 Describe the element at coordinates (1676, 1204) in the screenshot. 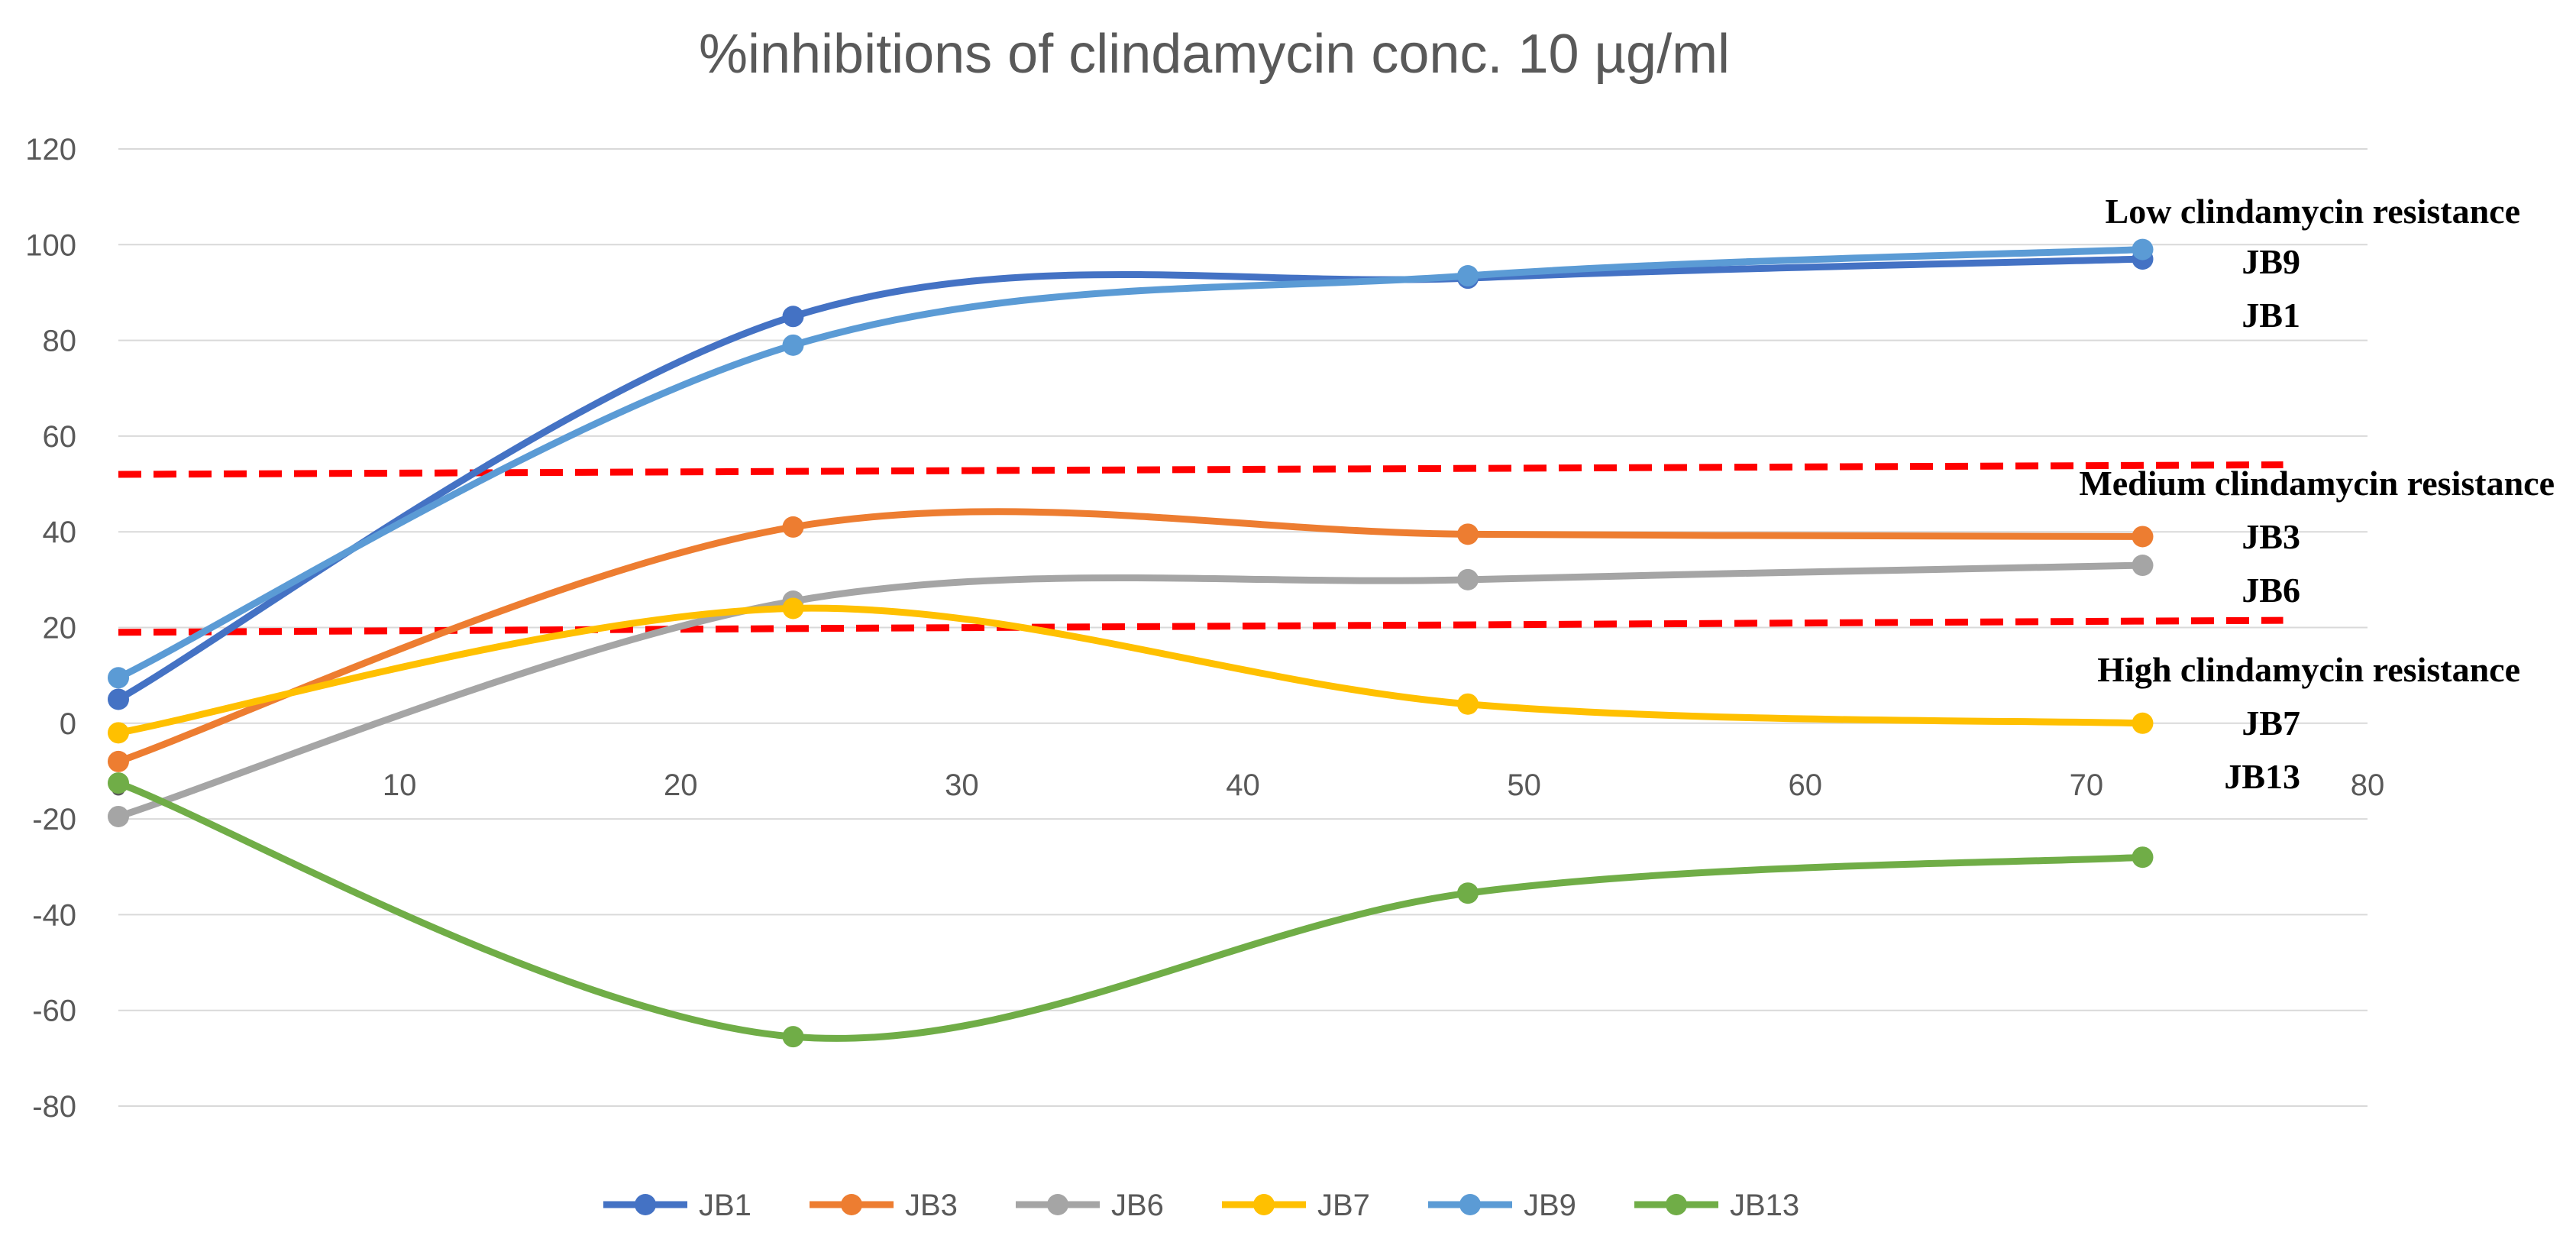

I see `legend-marker-jb13` at that location.